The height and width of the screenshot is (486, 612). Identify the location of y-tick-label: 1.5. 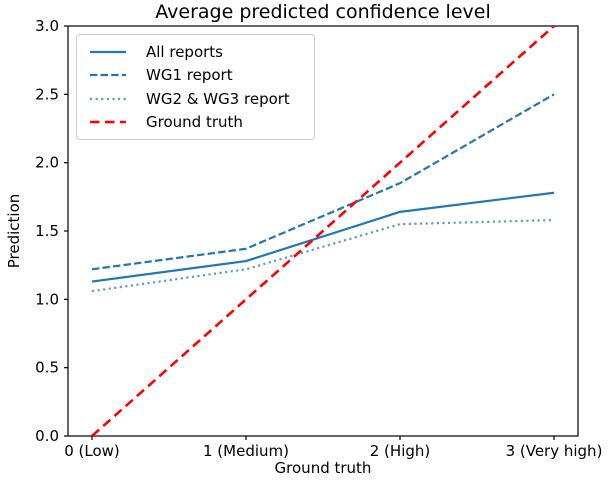
(47, 231).